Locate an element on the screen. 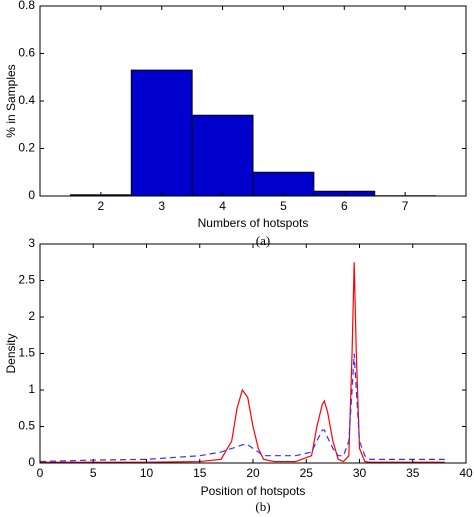  x-tick-label: 3 is located at coordinates (161, 206).